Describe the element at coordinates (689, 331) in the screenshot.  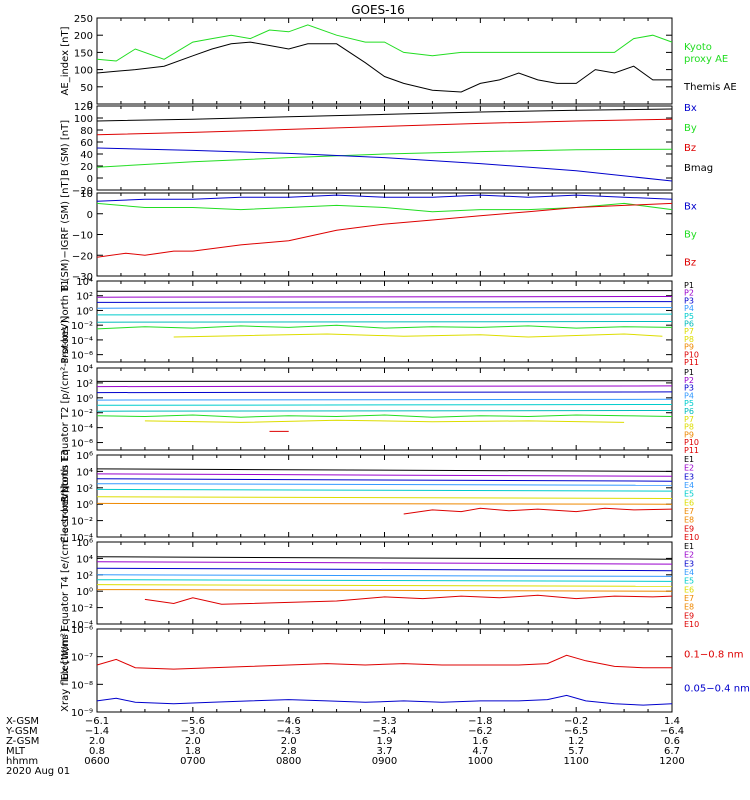
I see `legend-entry: P7` at that location.